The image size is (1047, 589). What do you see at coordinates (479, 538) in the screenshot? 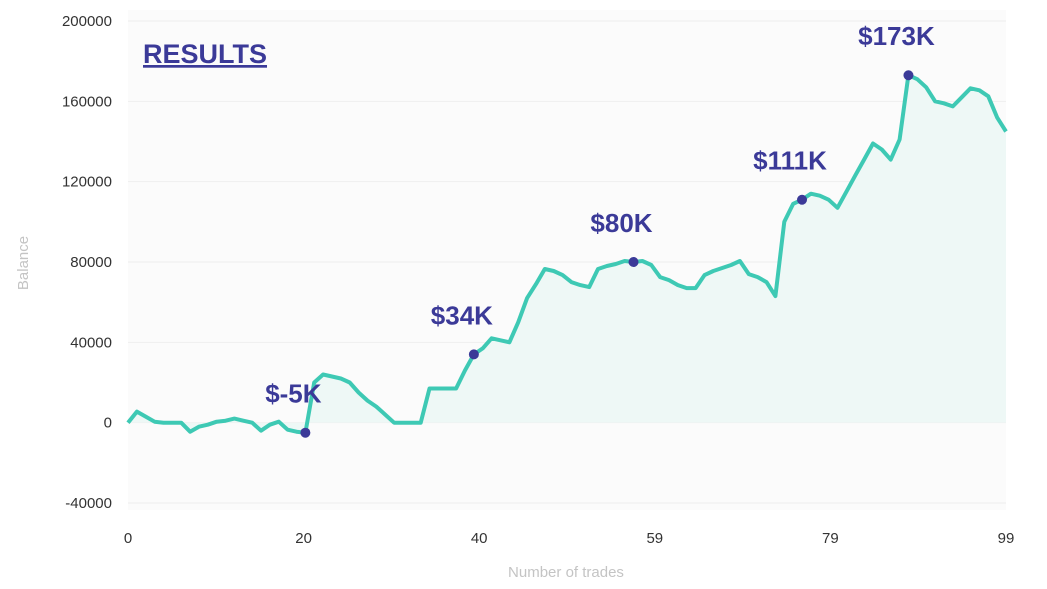
I see `x-tick-label: 40` at bounding box center [479, 538].